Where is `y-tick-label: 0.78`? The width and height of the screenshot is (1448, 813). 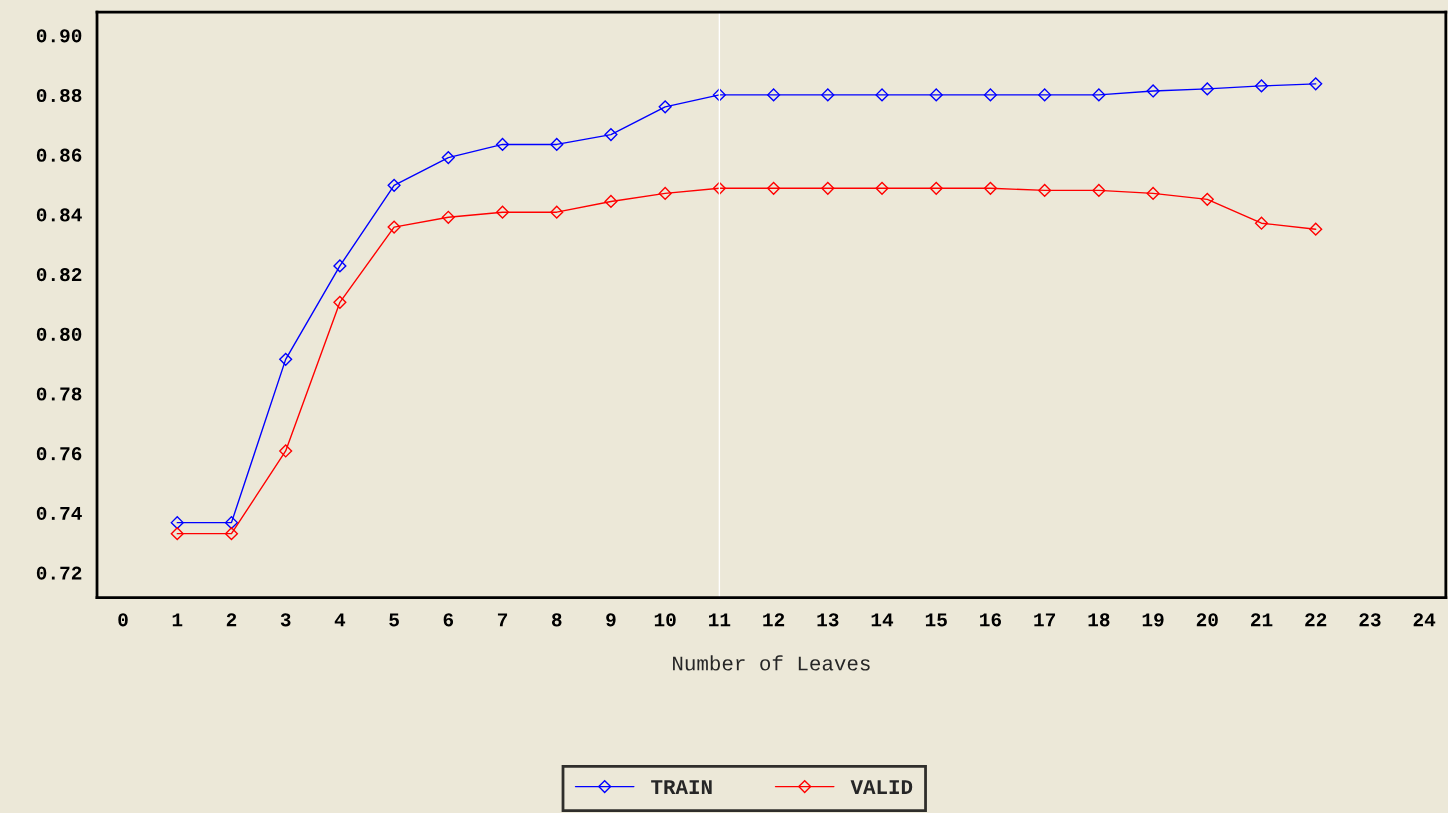 y-tick-label: 0.78 is located at coordinates (59, 394).